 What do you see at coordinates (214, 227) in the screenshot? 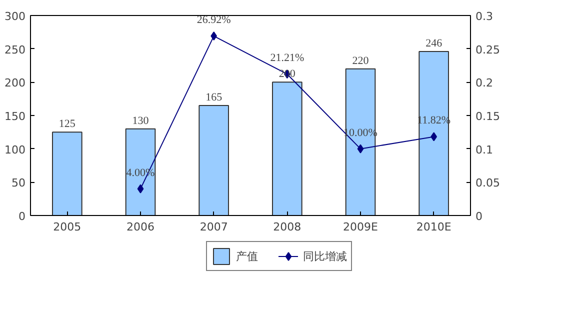
I see `x-tick-label: 2007` at bounding box center [214, 227].